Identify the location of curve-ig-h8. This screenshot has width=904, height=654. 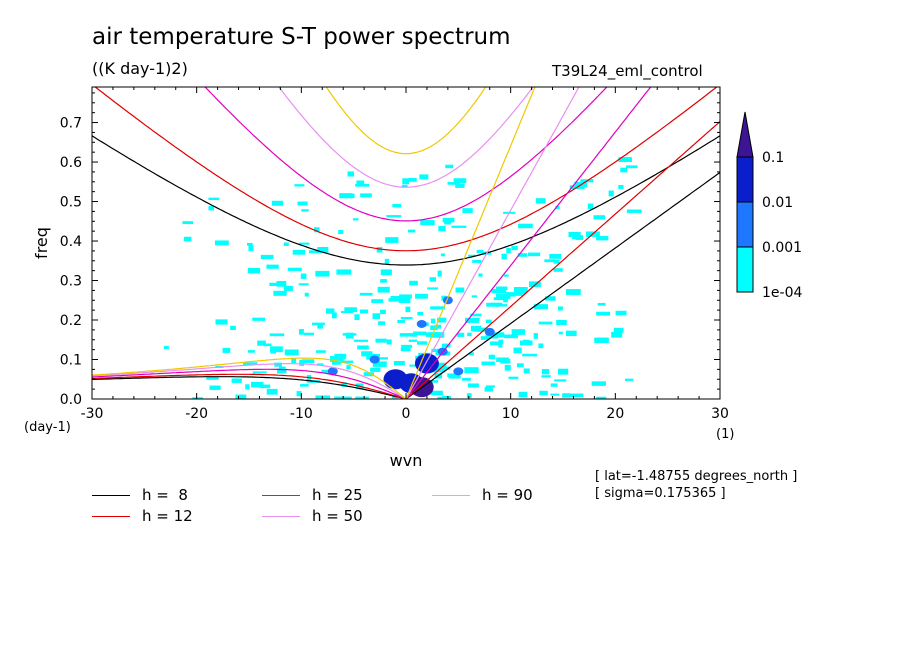
(406, 200).